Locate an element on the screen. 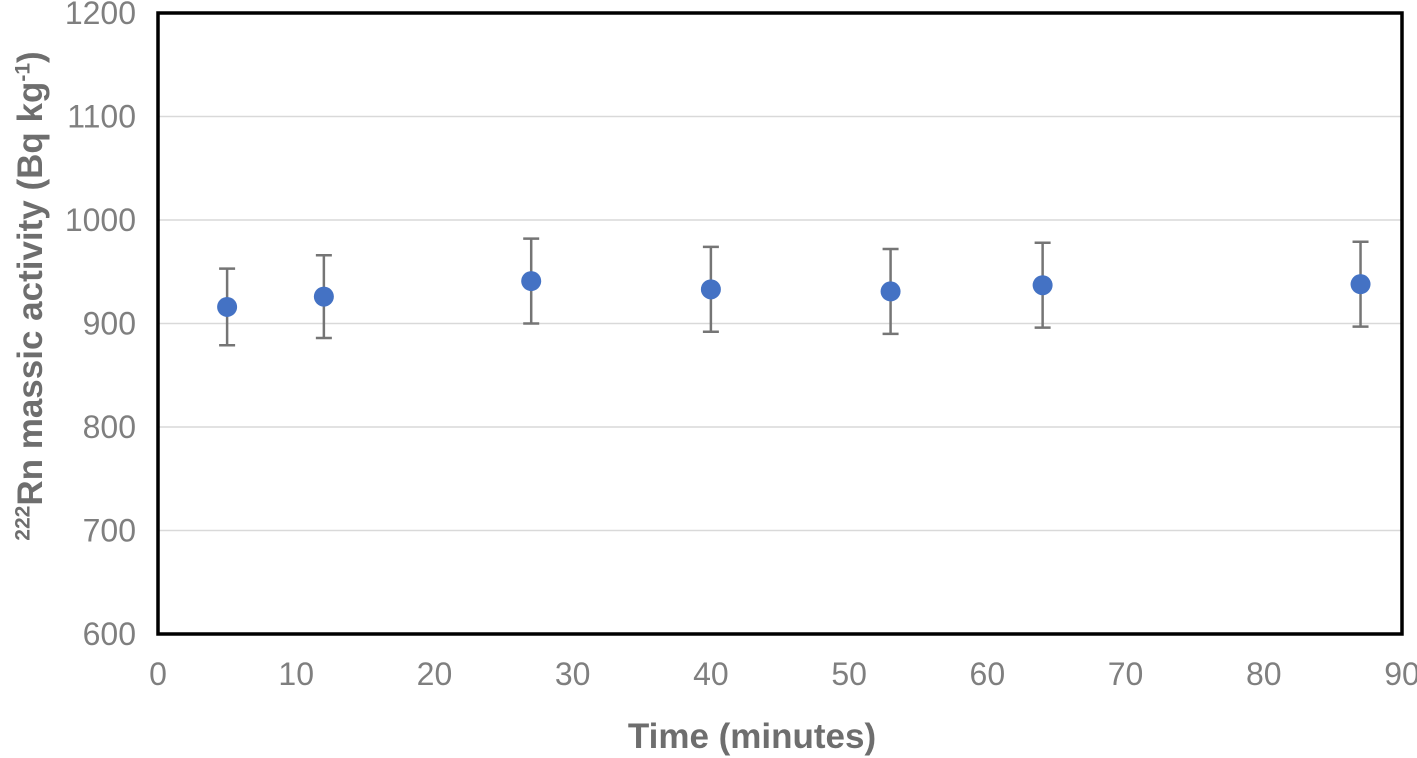  y-axis-tick-label: 800 is located at coordinates (109, 427).